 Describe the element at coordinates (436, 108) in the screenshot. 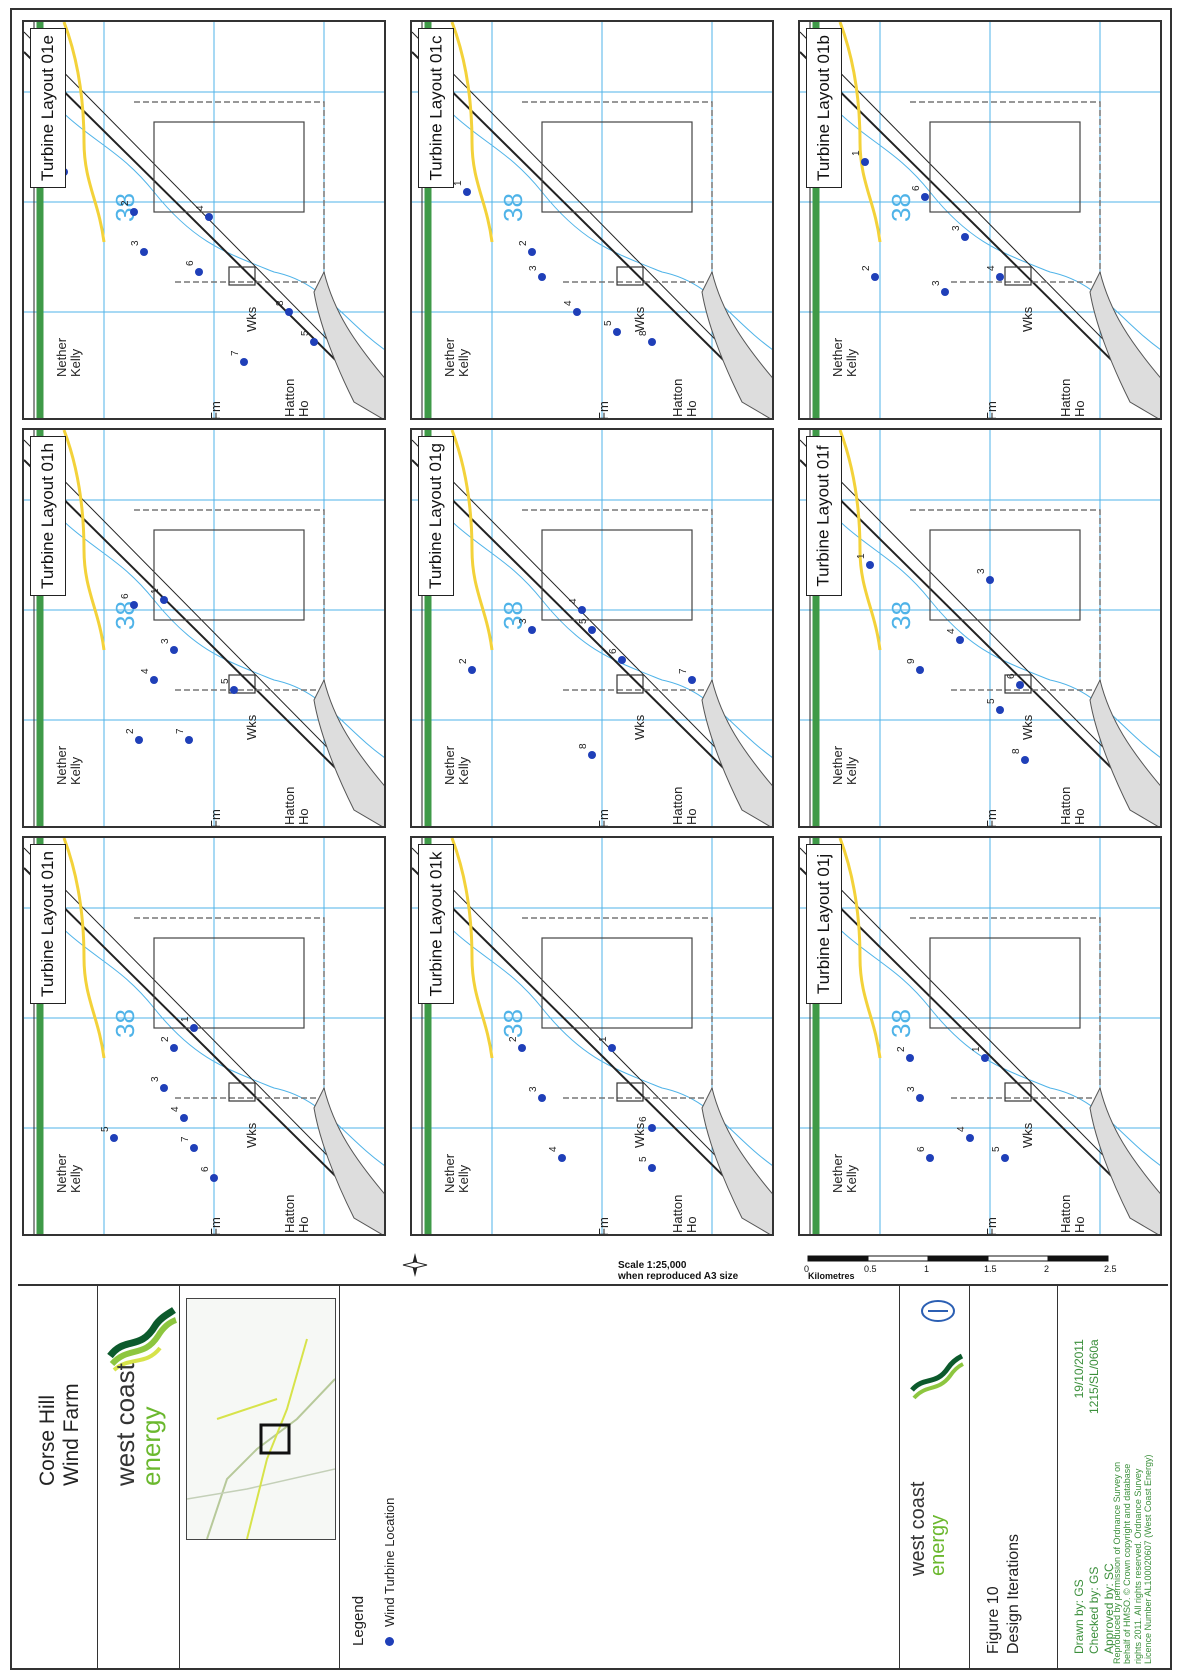

I see `panel-title: Turbine Layout 01c` at that location.